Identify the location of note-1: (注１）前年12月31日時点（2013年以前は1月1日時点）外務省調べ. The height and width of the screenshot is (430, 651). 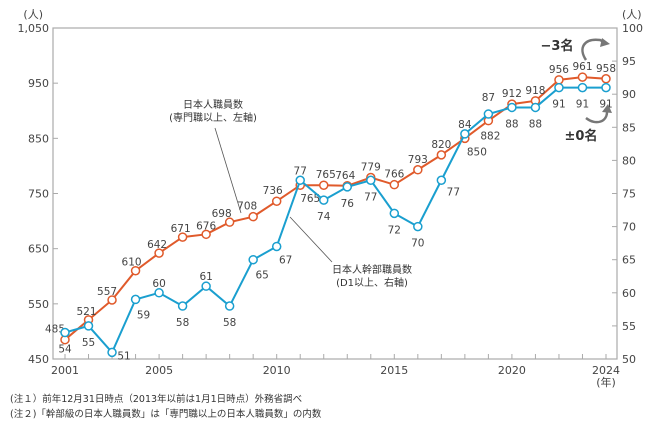
(156, 399).